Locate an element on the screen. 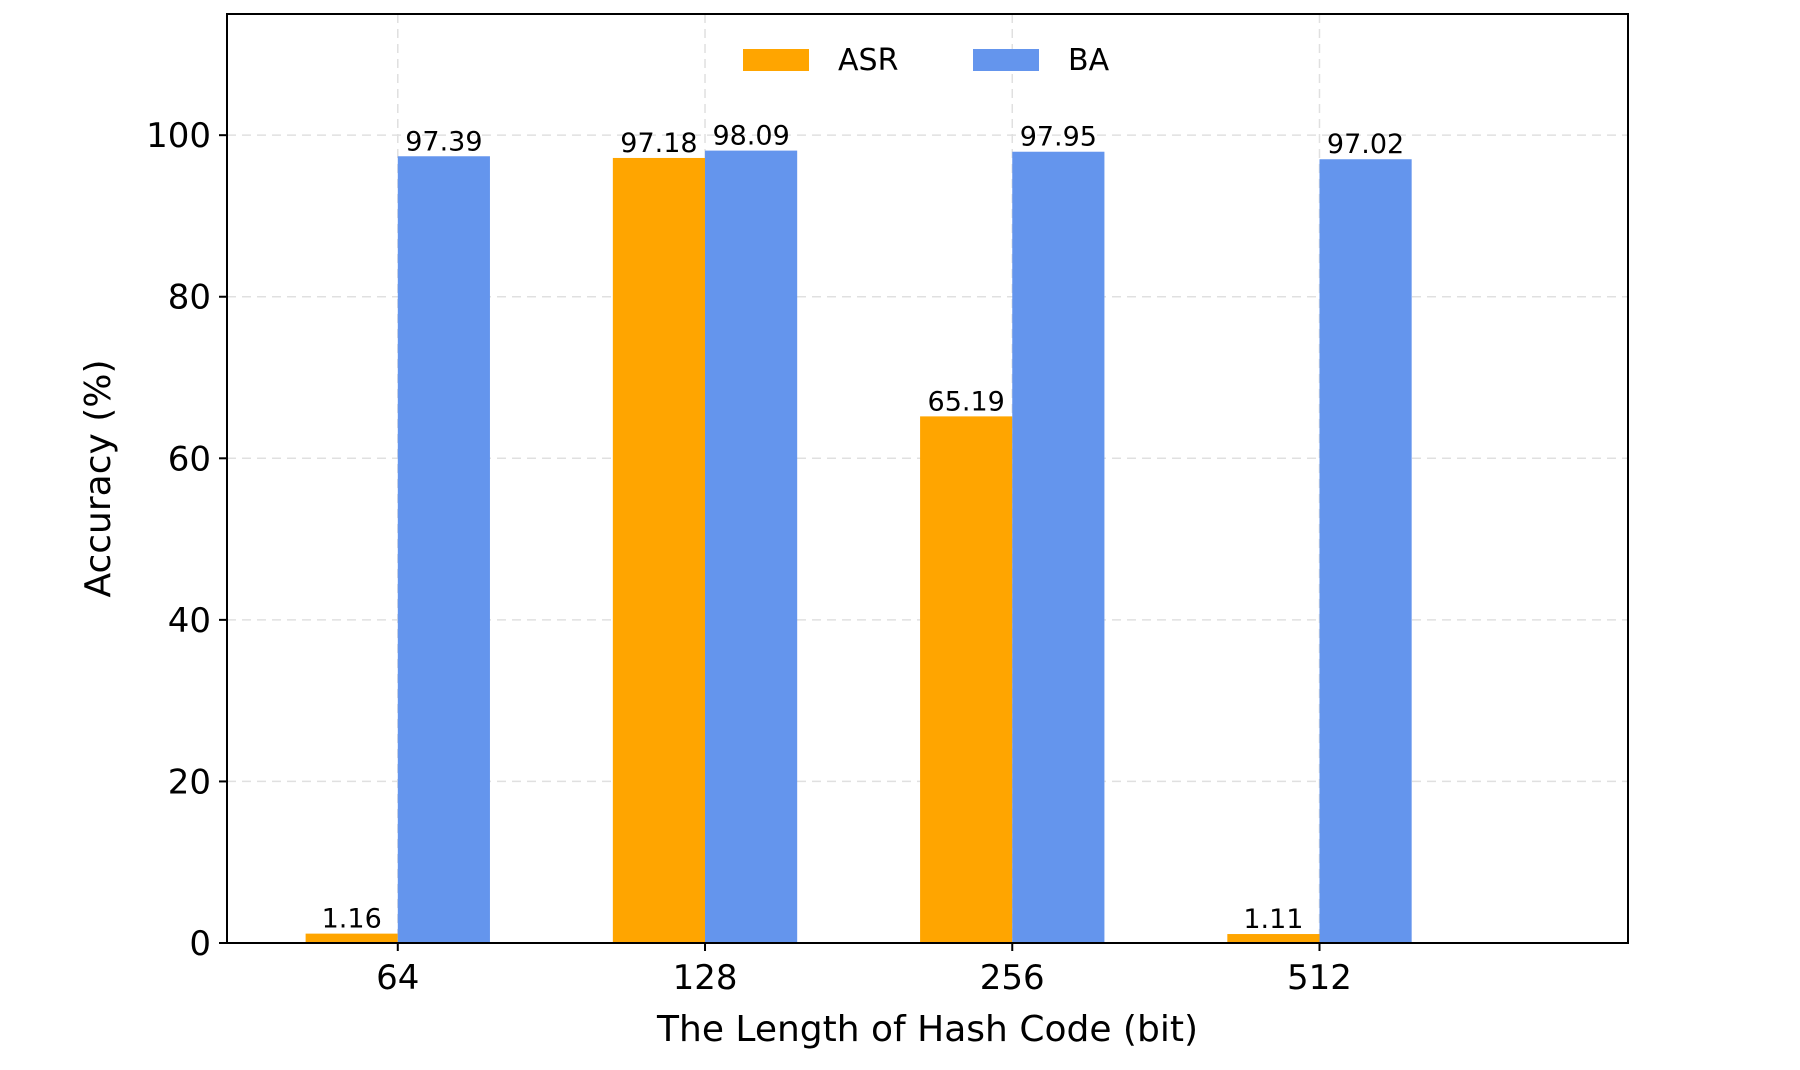 This screenshot has height=1070, width=1800. x-tick-label-128: 128 is located at coordinates (705, 978).